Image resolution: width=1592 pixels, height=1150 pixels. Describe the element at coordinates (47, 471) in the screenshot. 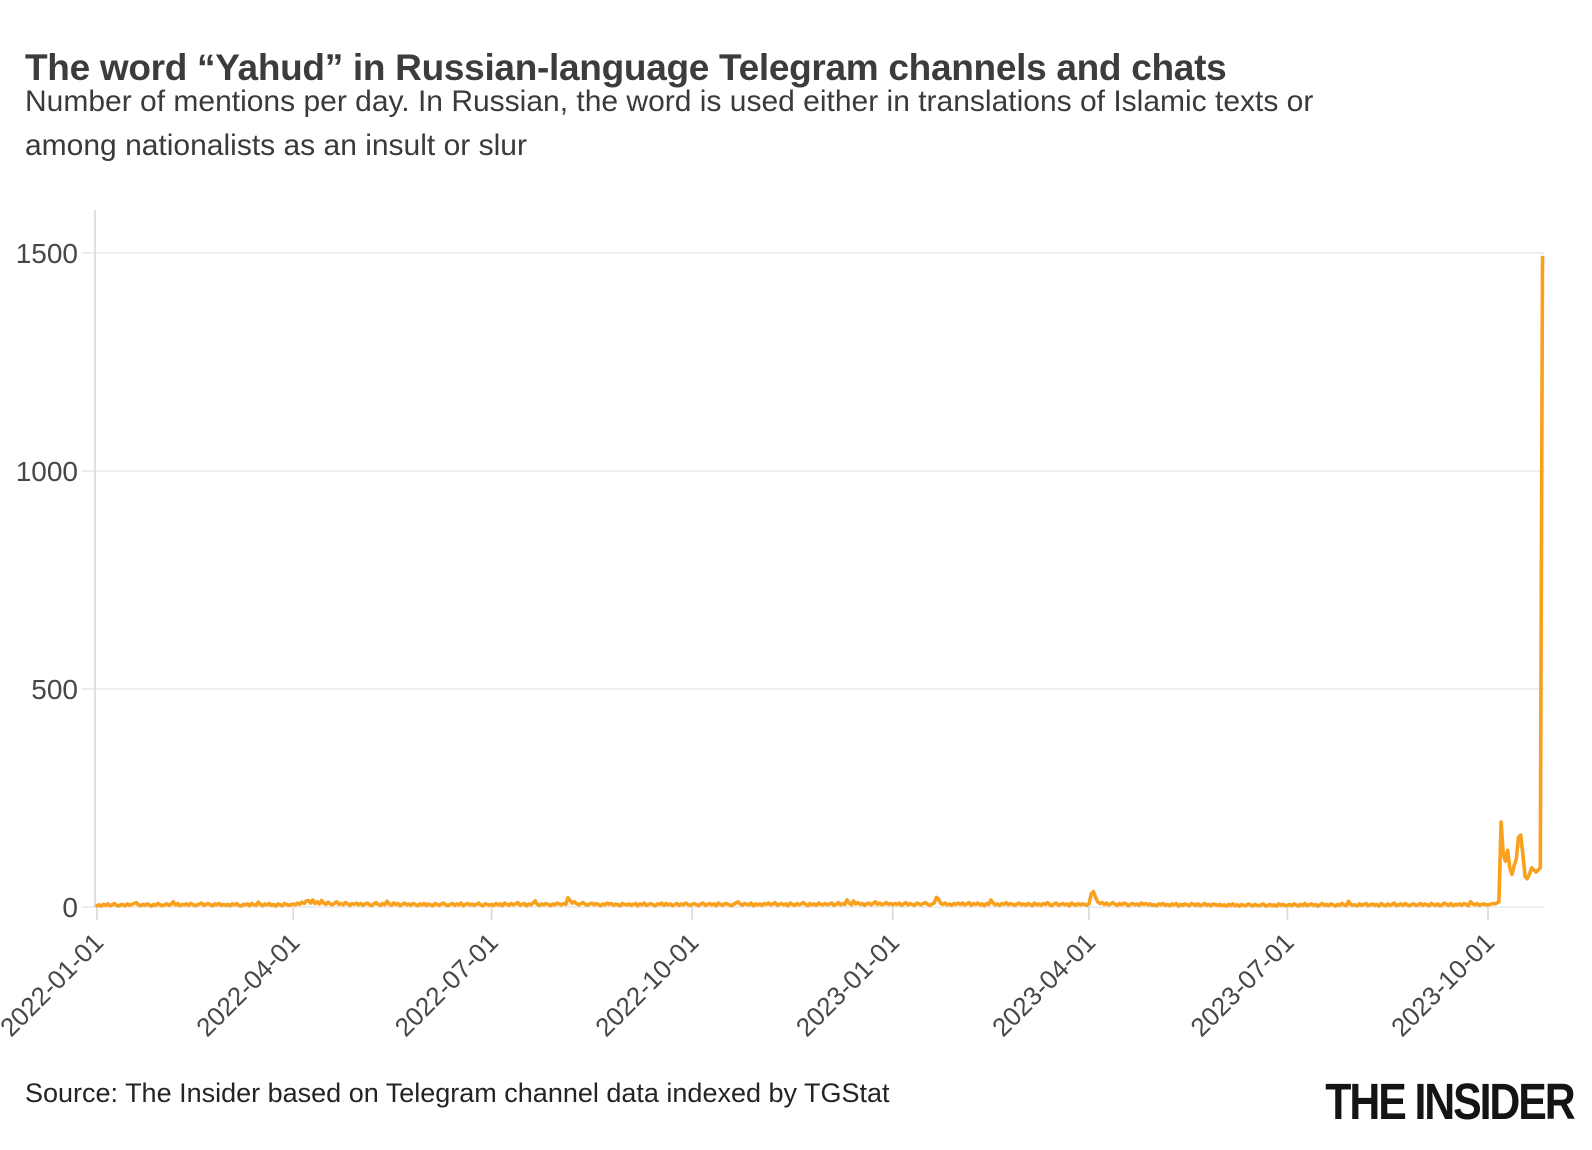

I see `y-tick-label-1000: 1000` at that location.